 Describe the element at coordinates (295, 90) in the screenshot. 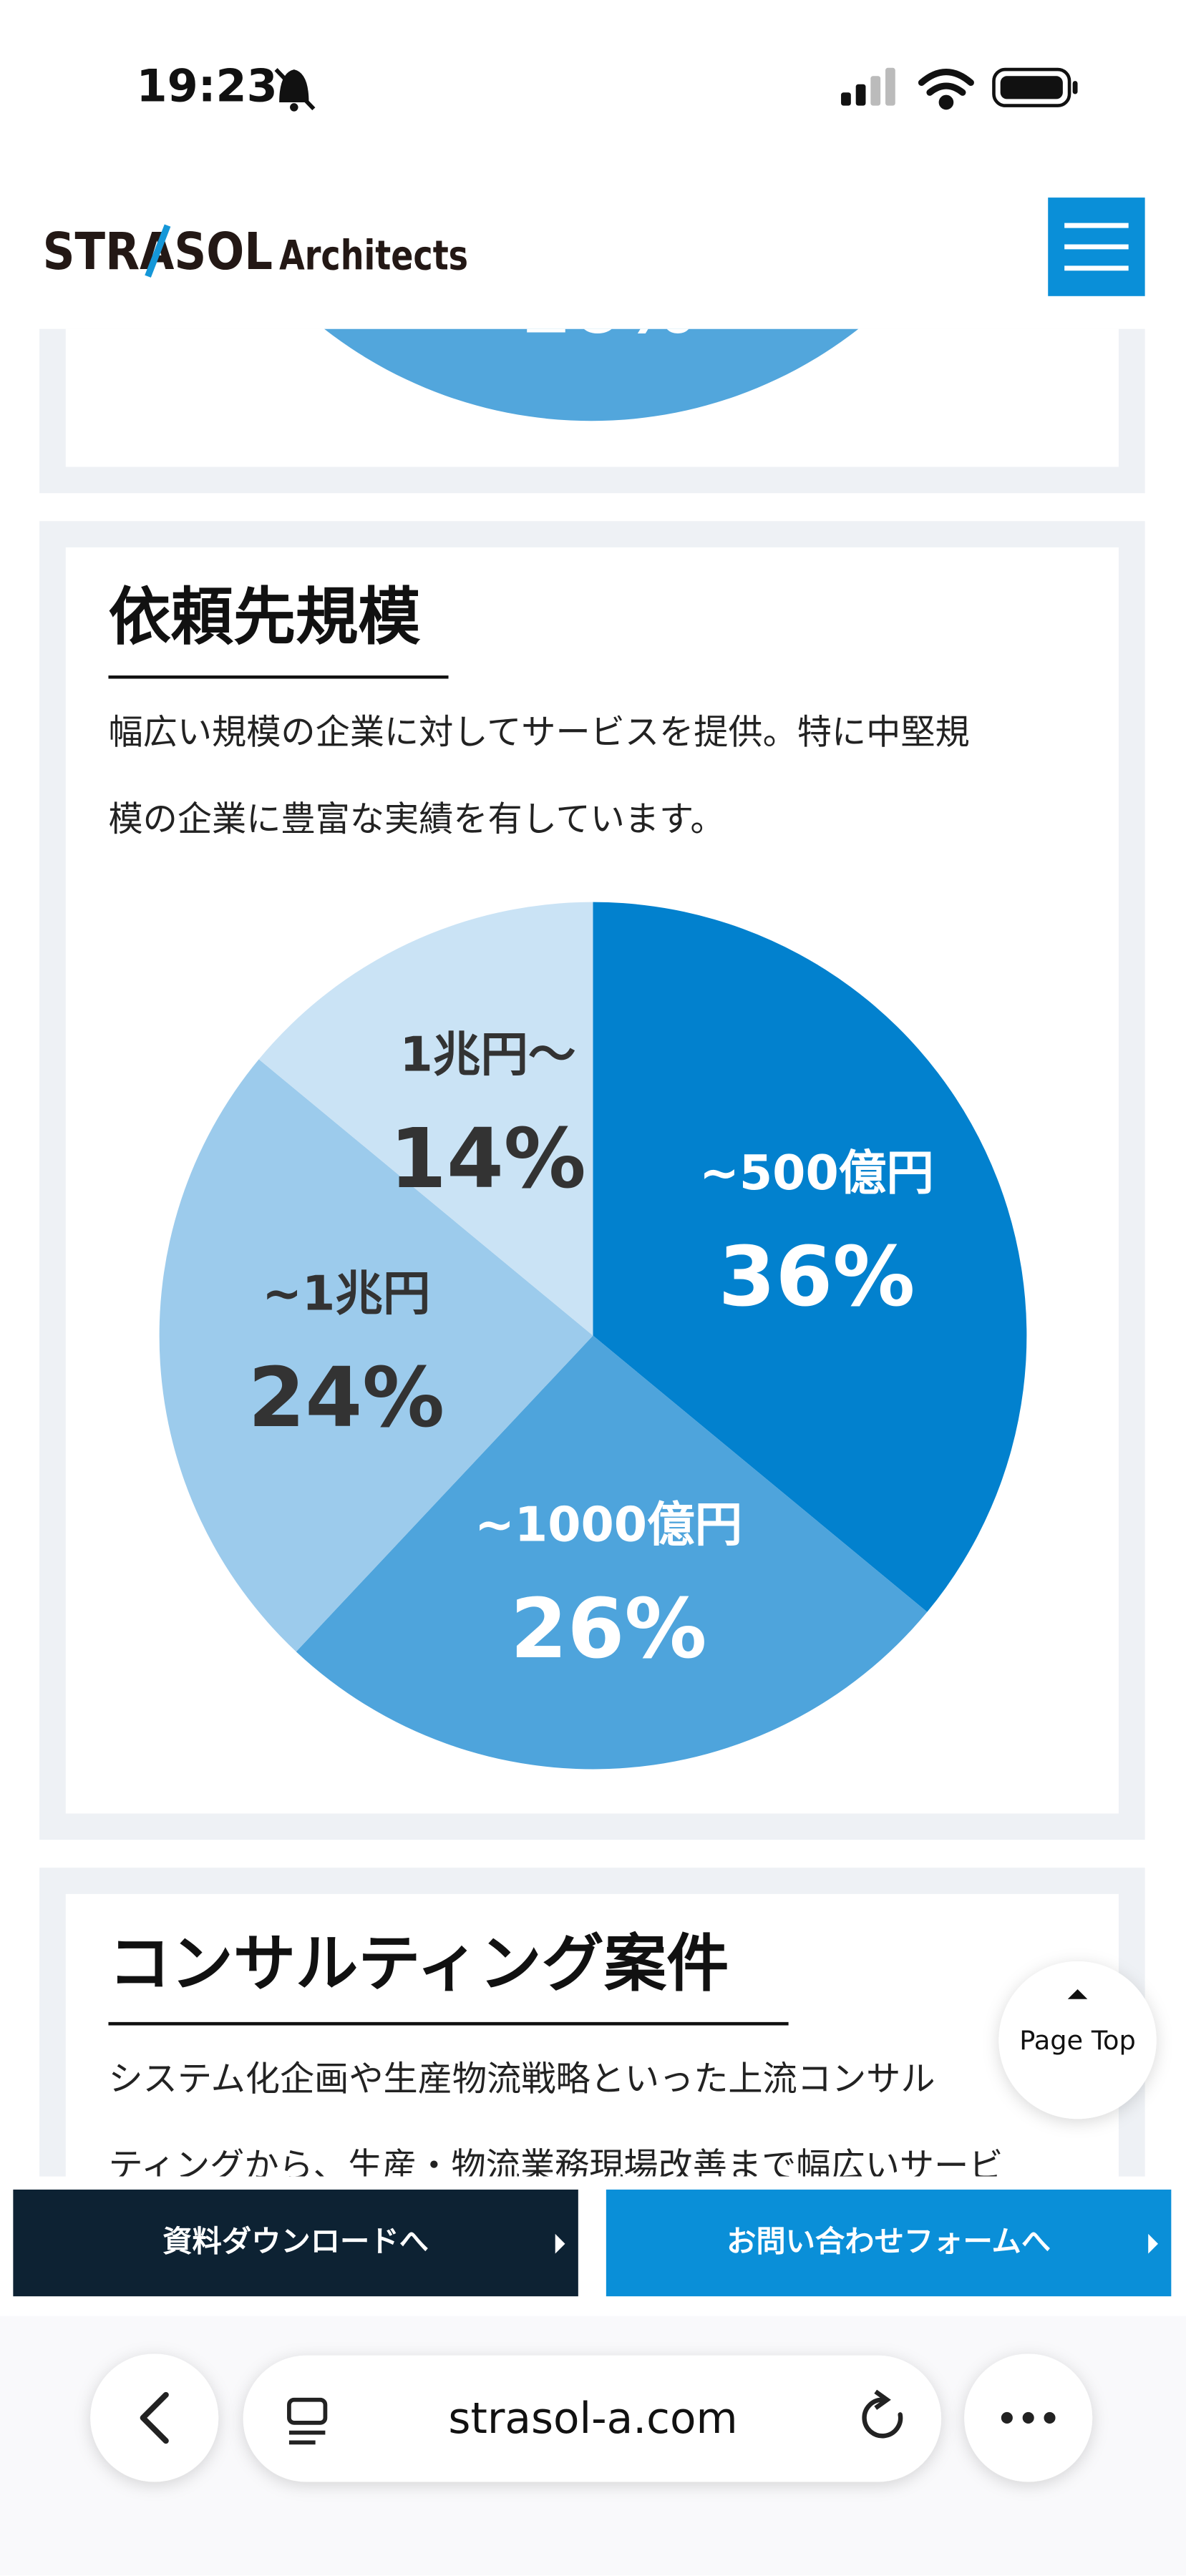

I see `mute-icon` at that location.